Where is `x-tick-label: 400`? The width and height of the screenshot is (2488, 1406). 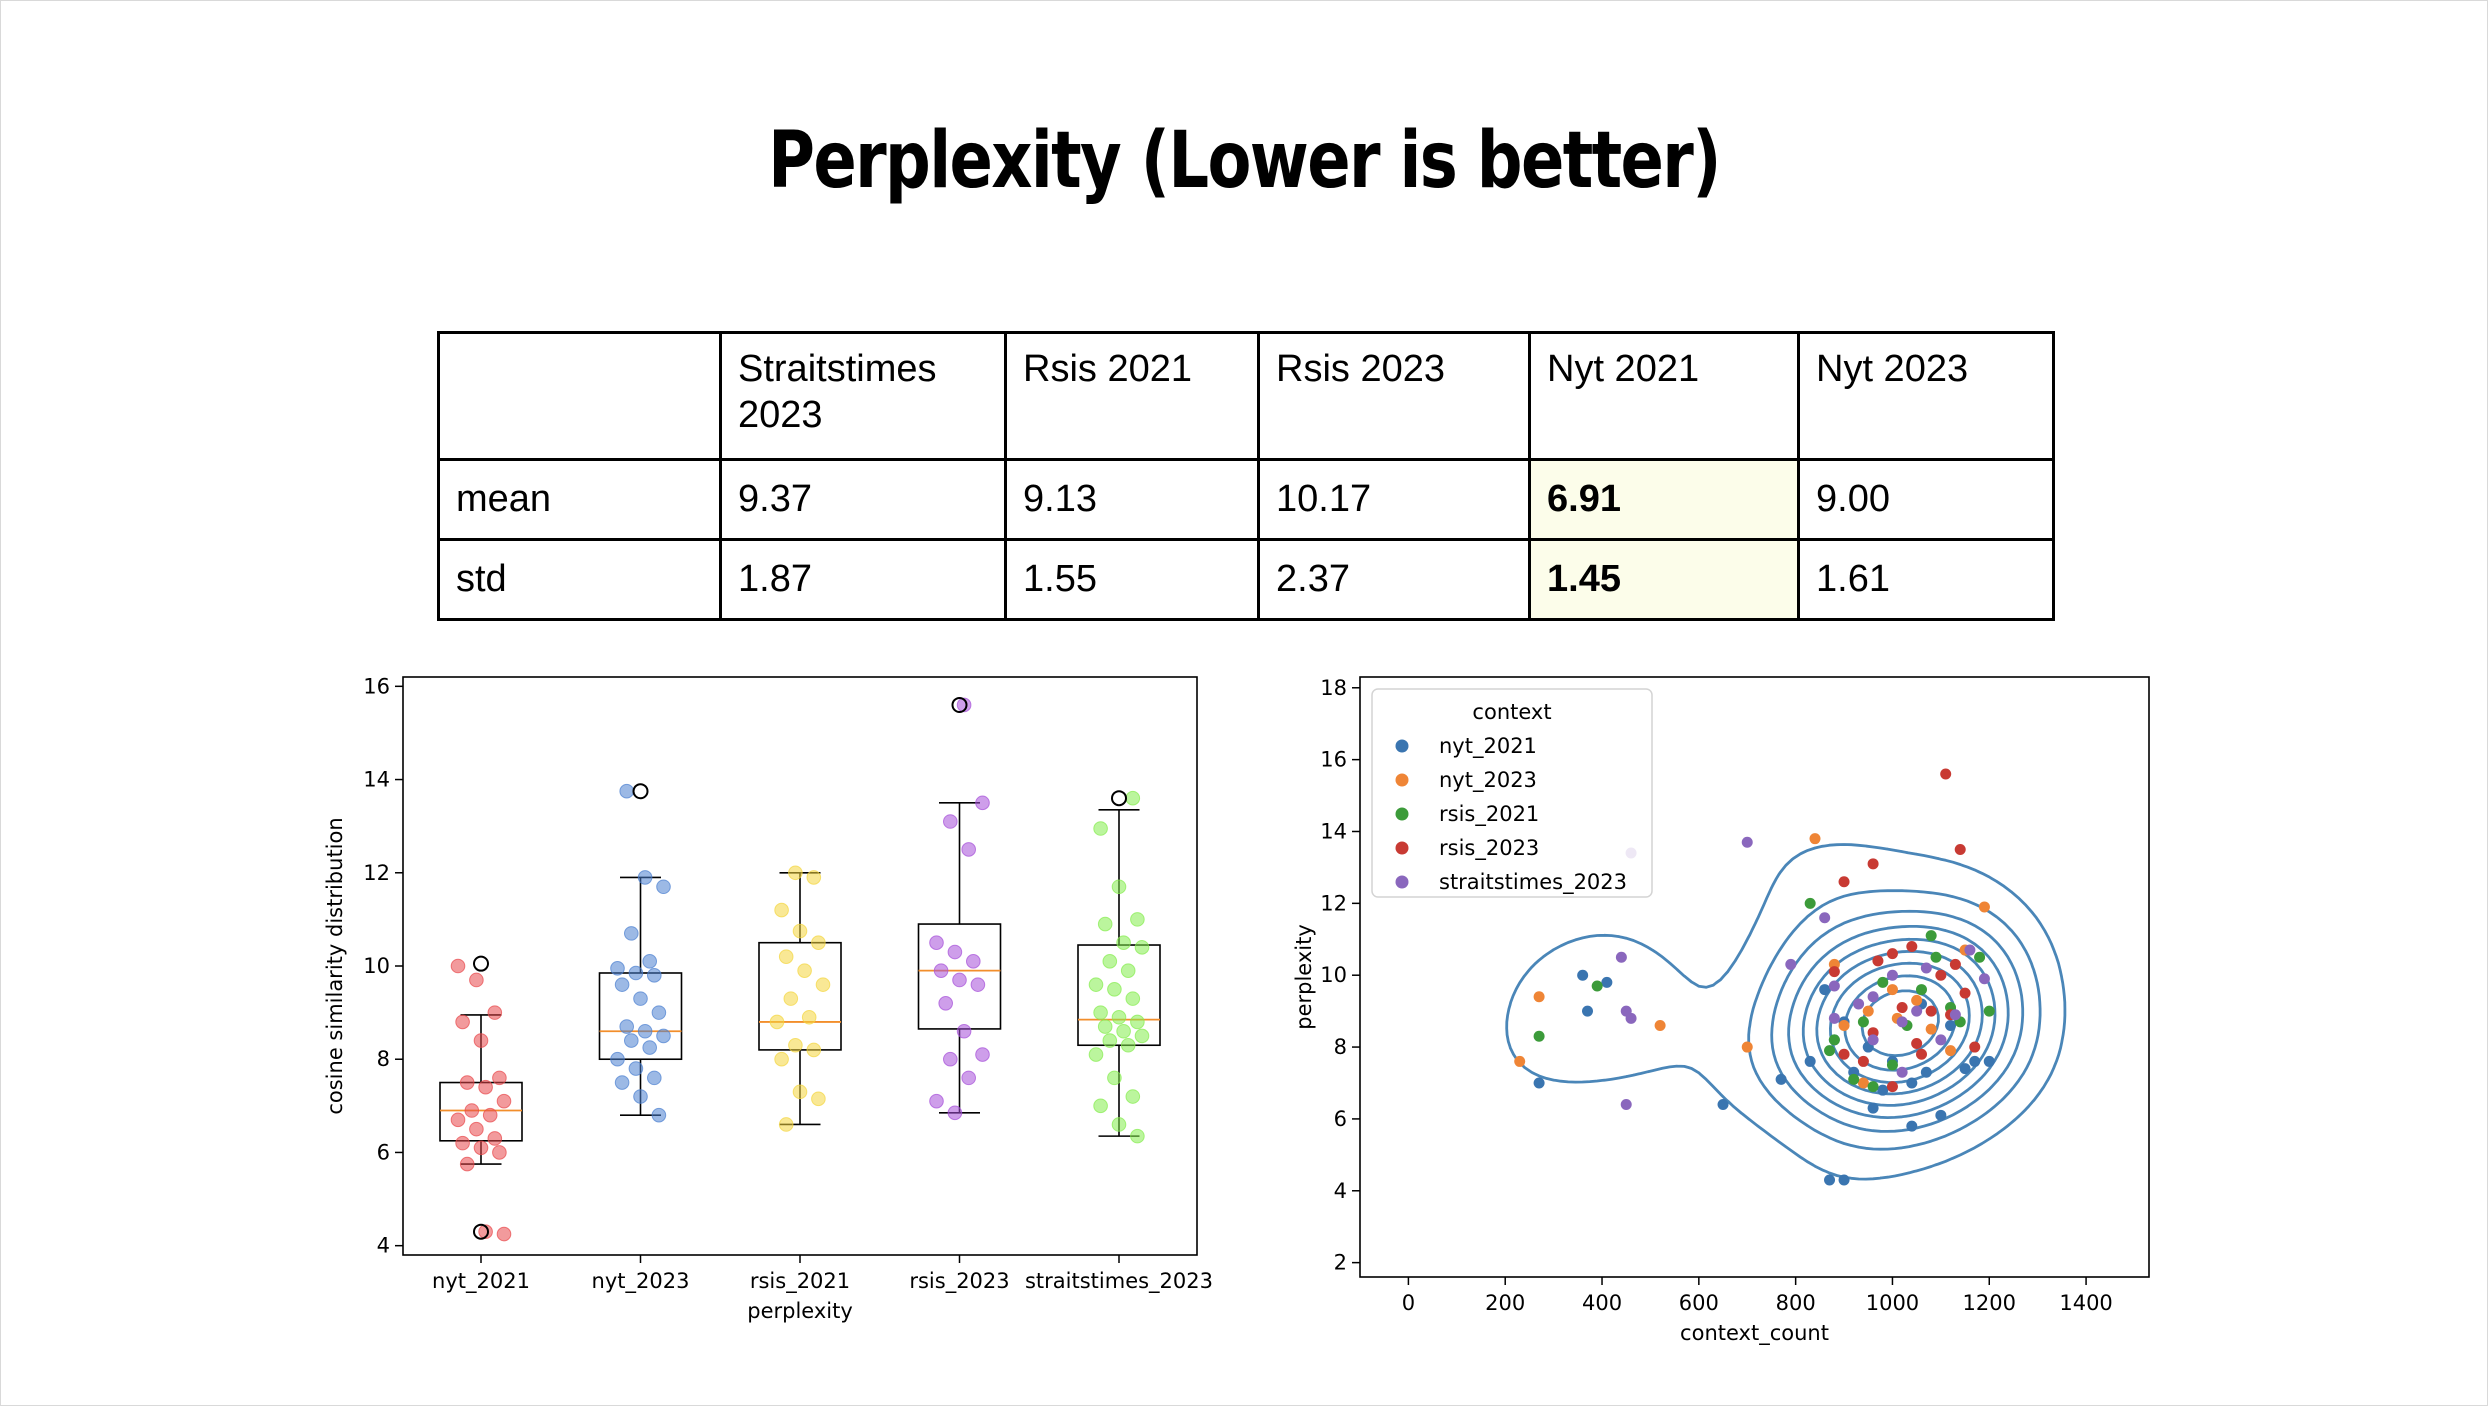 x-tick-label: 400 is located at coordinates (1602, 1303).